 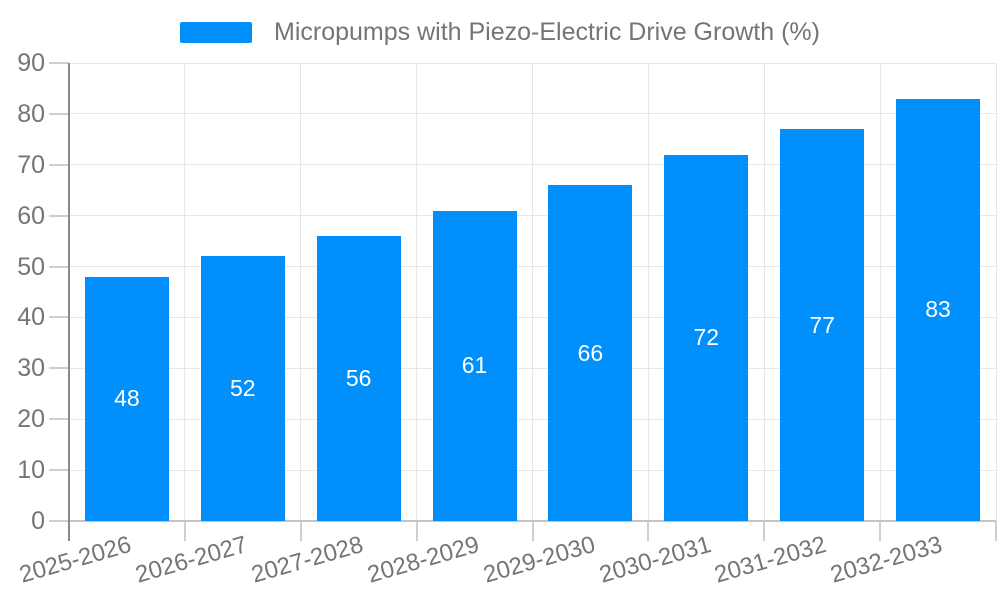 I want to click on bar: 56, so click(x=358, y=378).